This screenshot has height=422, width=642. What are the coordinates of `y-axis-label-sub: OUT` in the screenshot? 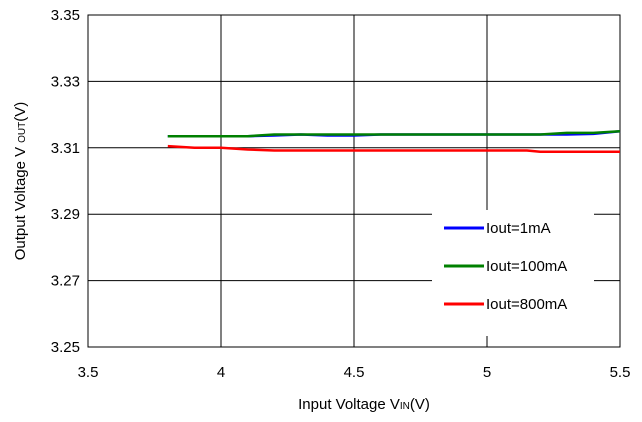 It's located at (22, 132).